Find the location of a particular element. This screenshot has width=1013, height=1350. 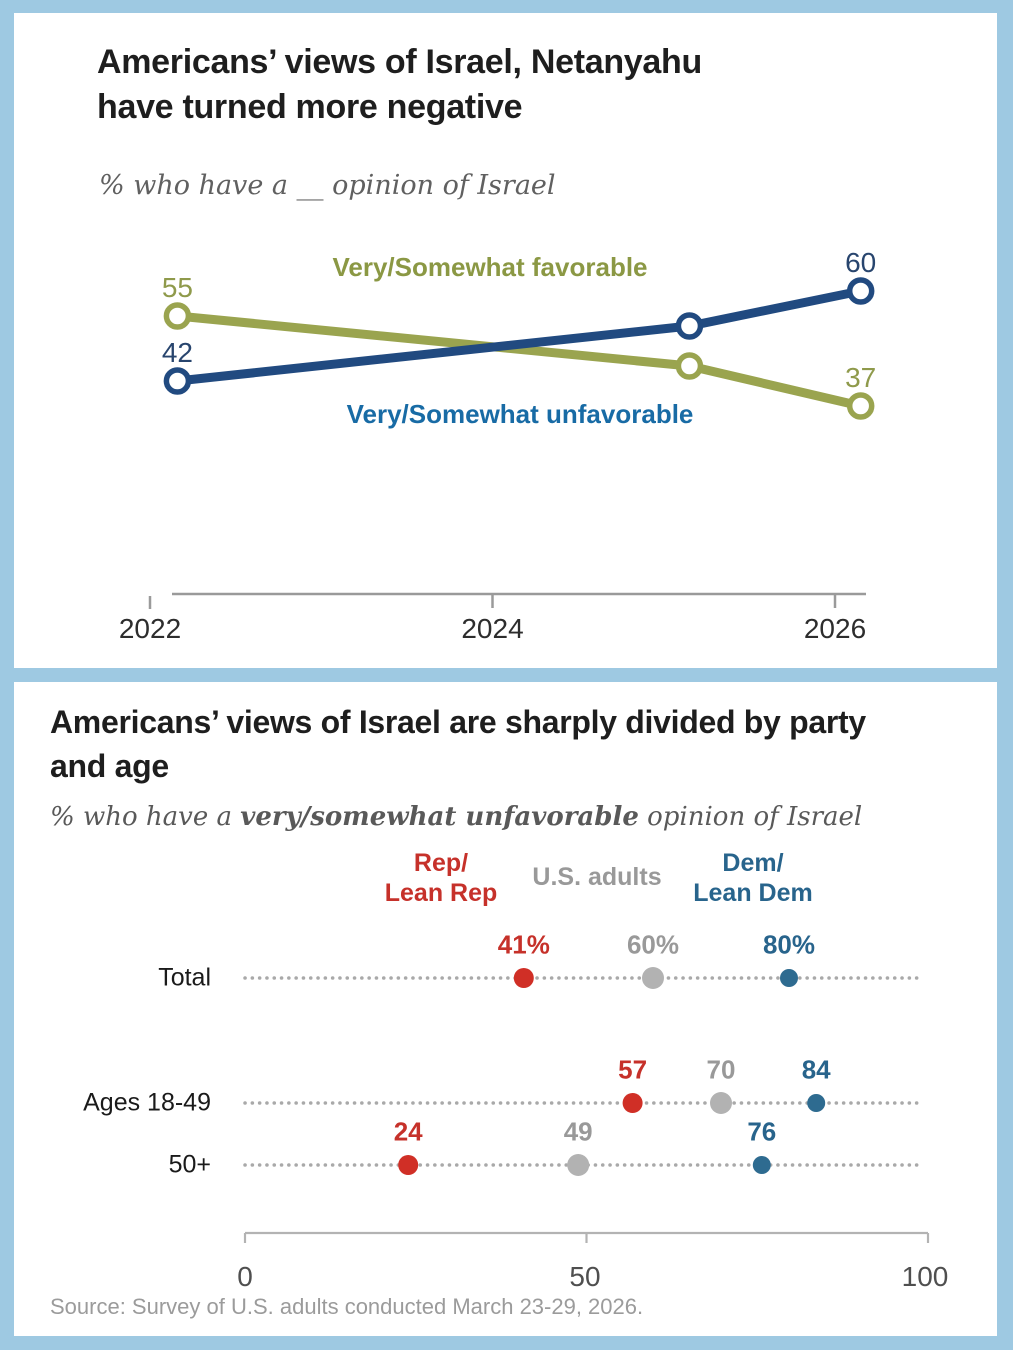

x-axis-tick-label: 0 is located at coordinates (245, 1276).